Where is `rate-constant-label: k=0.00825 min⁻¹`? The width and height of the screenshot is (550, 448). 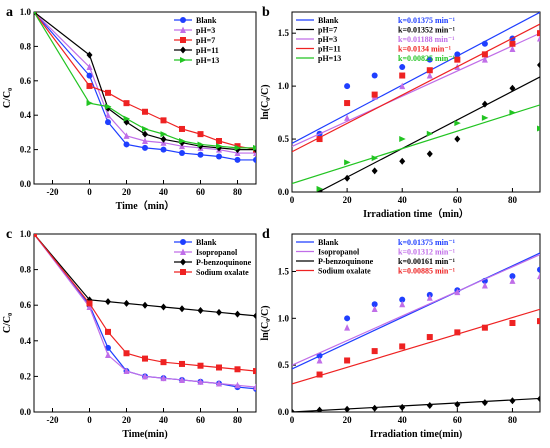 rate-constant-label: k=0.00825 min⁻¹ is located at coordinates (427, 58).